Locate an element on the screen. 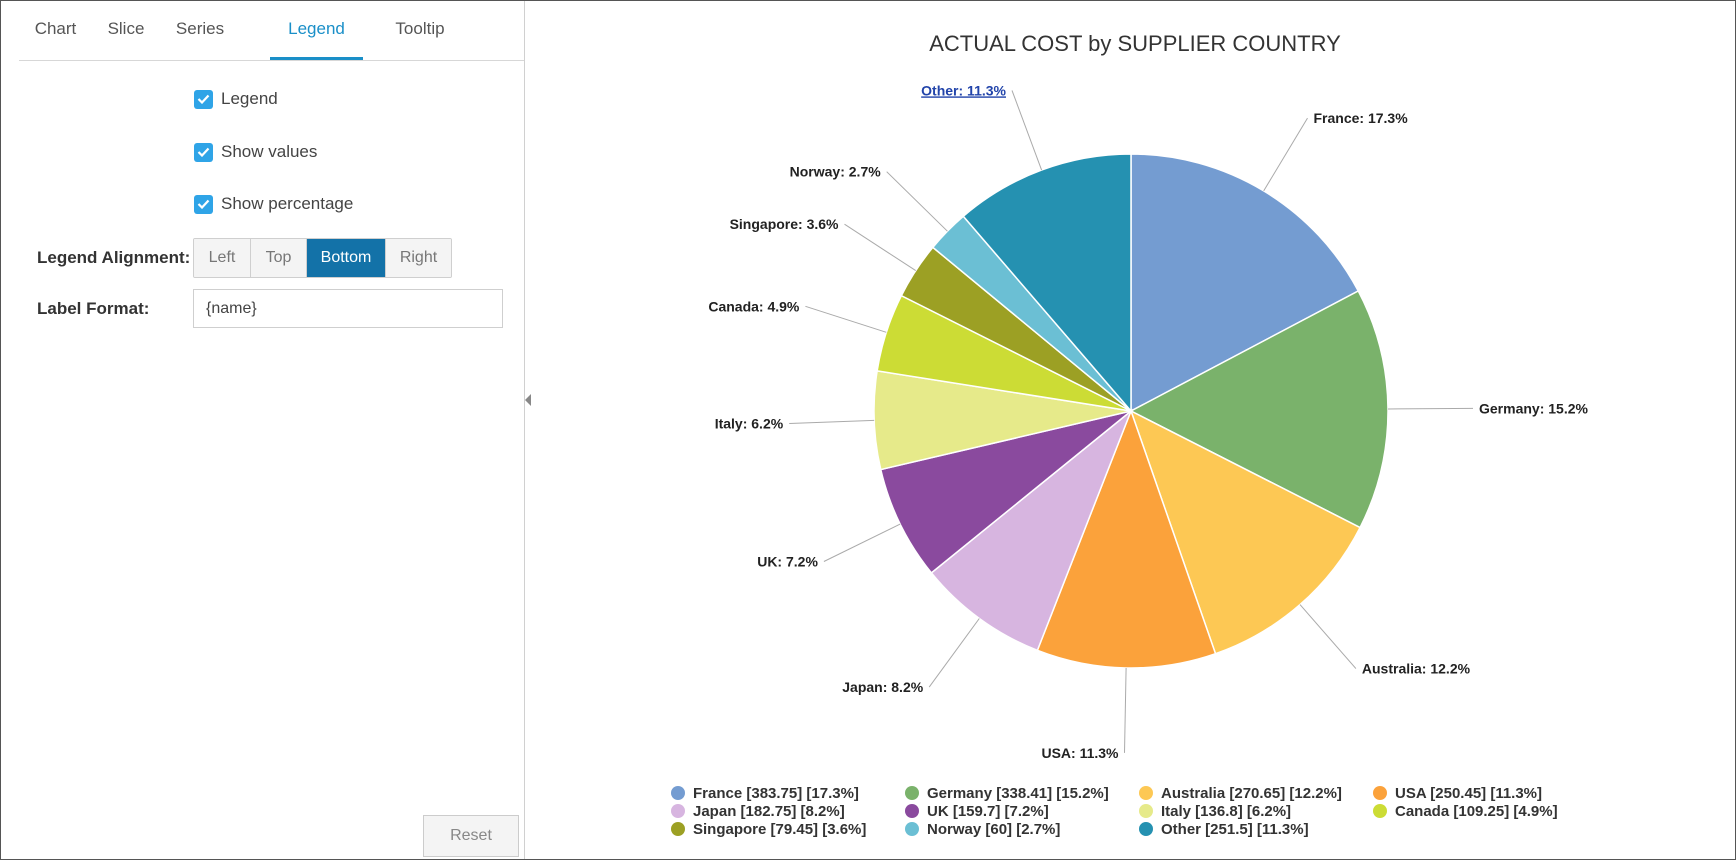 The height and width of the screenshot is (860, 1736). legend-marker-singapore is located at coordinates (678, 829).